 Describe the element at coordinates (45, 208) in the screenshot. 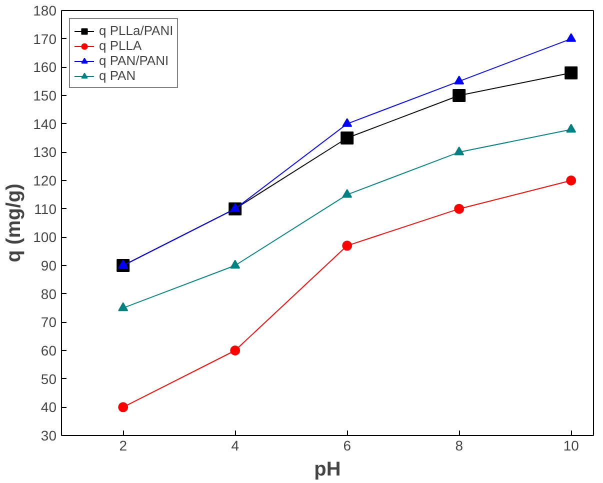

I see `y-tick-label: 110` at that location.